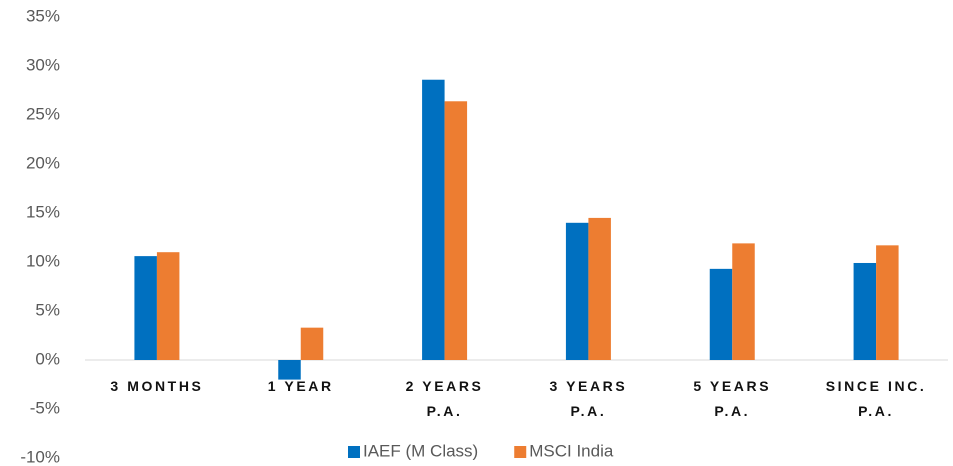 The width and height of the screenshot is (953, 466). I want to click on y-tick-label: 5%, so click(47, 309).